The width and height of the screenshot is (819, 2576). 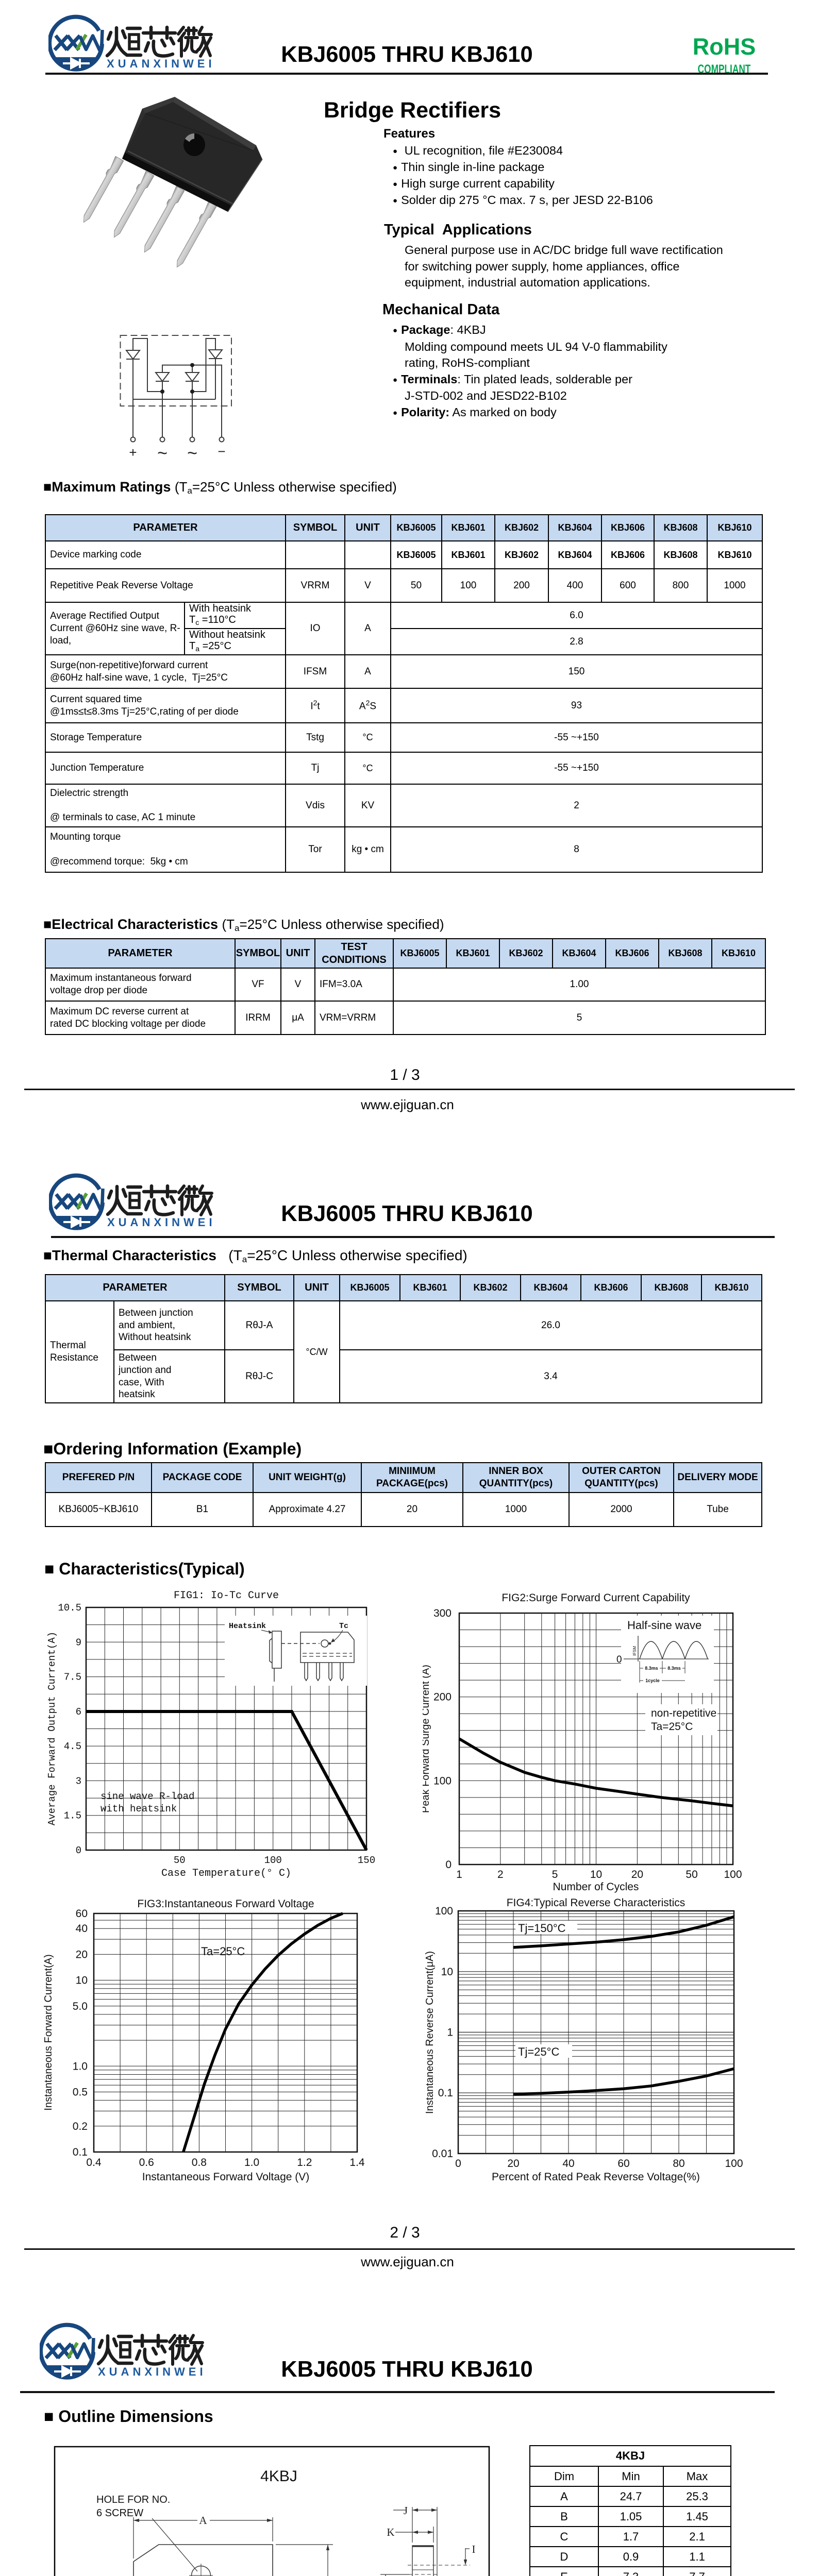 What do you see at coordinates (442, 2154) in the screenshot?
I see `svg-text: 0.01` at bounding box center [442, 2154].